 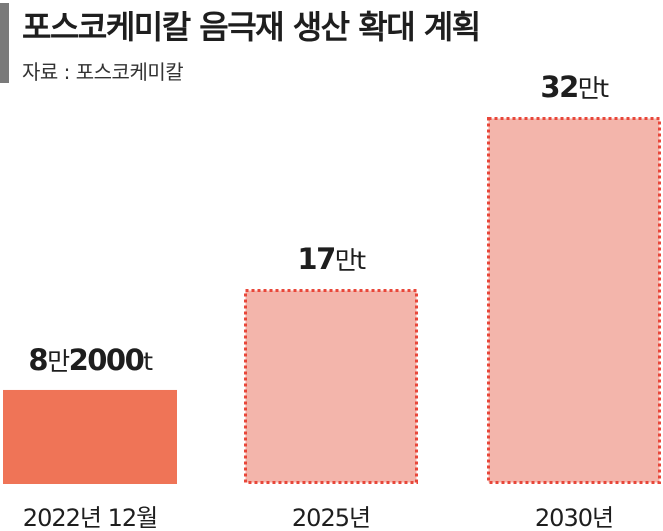 What do you see at coordinates (90, 517) in the screenshot?
I see `category-label-0: 2022년 12월` at bounding box center [90, 517].